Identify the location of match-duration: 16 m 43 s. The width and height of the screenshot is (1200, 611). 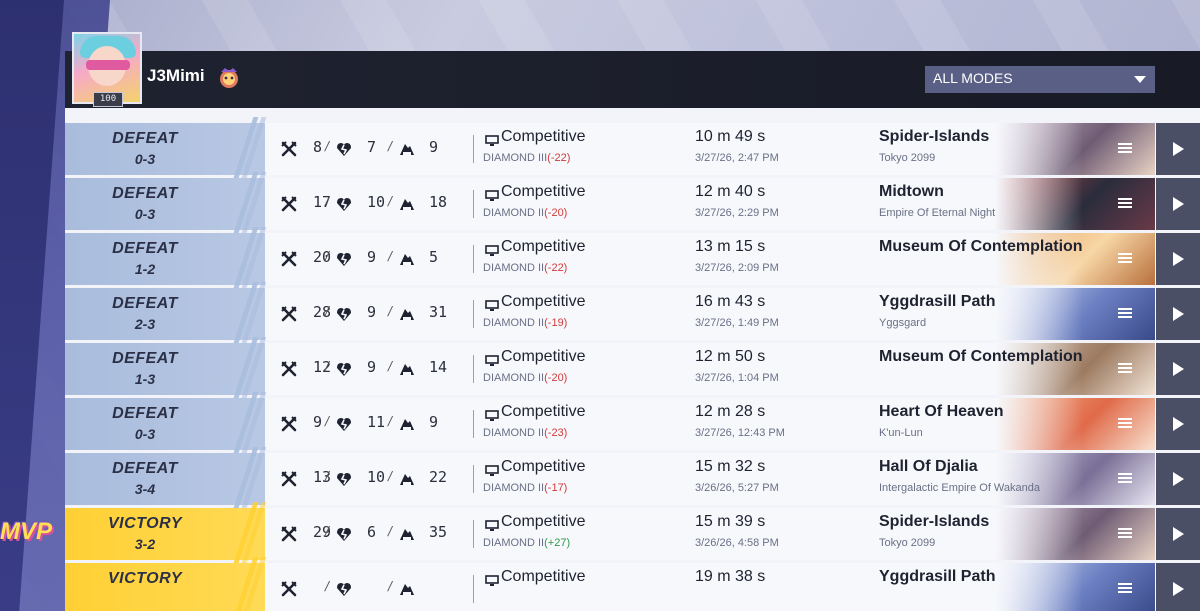
(730, 301).